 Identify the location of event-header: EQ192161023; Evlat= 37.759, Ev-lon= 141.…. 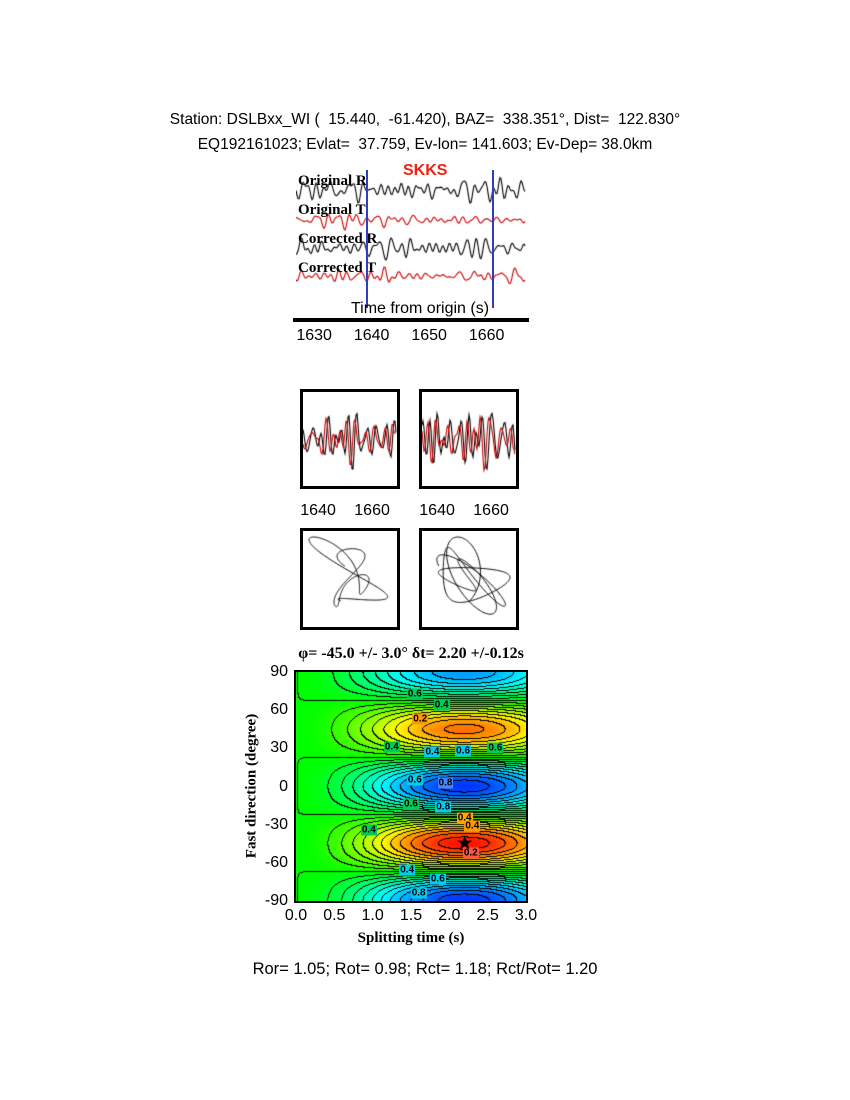
(425, 144).